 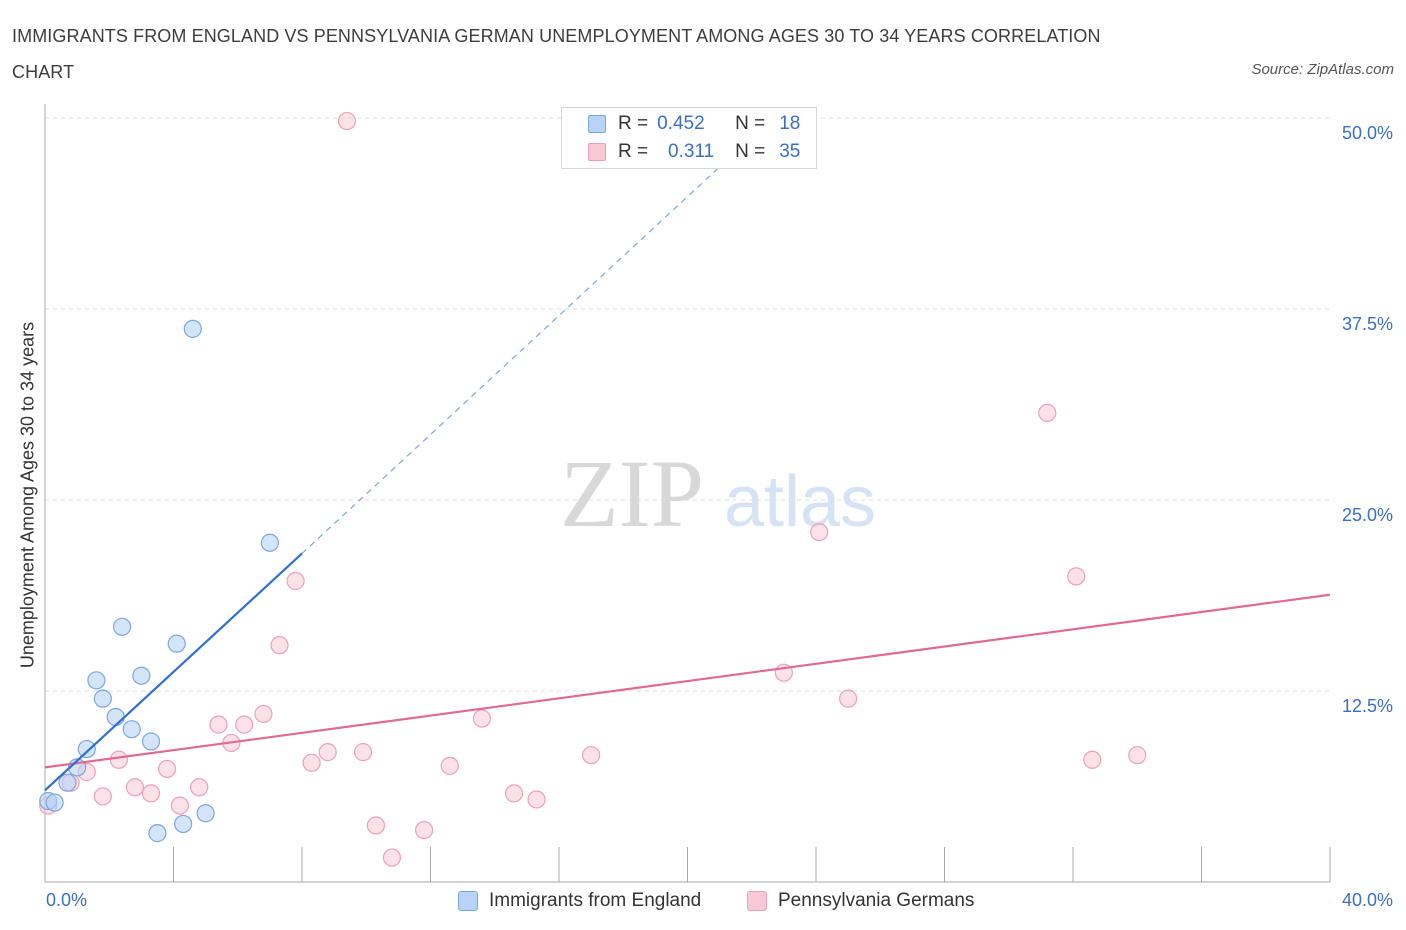 What do you see at coordinates (595, 900) in the screenshot?
I see `legend-label-england: Immigrants from England` at bounding box center [595, 900].